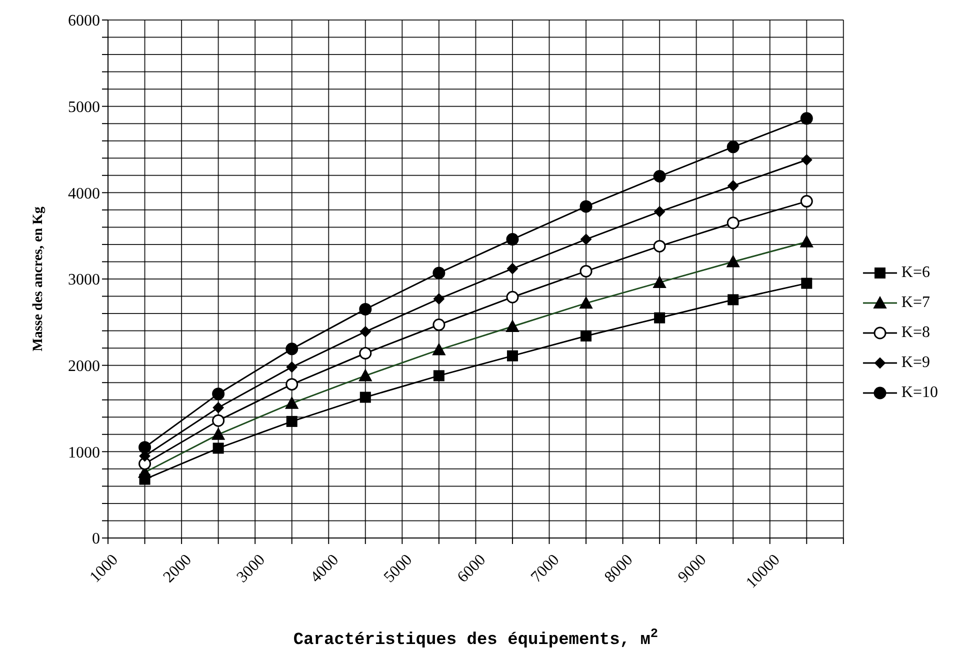 This screenshot has width=955, height=665. What do you see at coordinates (84, 453) in the screenshot?
I see `y-tick-label: 1000` at bounding box center [84, 453].